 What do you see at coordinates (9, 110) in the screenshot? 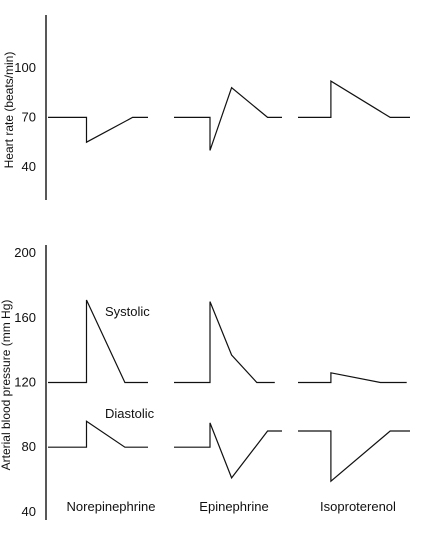
I see `heart-rate-y-axis-label: Heart rate (beats/min)` at bounding box center [9, 110].